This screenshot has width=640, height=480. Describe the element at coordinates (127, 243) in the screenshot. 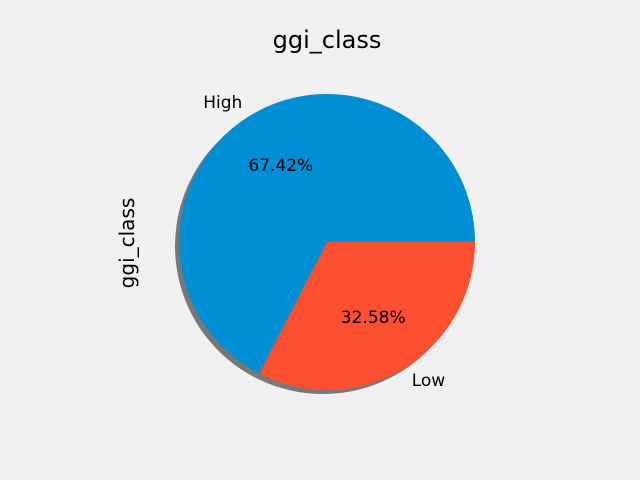

I see `y-axis-label: ggi_class` at that location.